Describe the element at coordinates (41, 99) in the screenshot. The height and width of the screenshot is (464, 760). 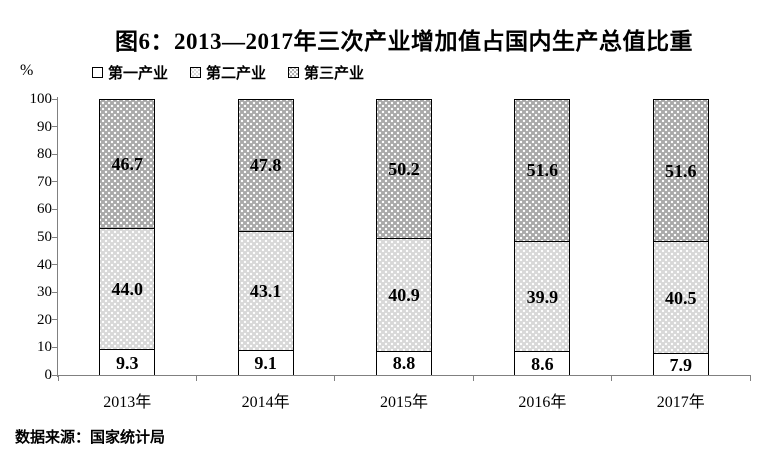
I see `y-axis-tick-label: 100` at that location.